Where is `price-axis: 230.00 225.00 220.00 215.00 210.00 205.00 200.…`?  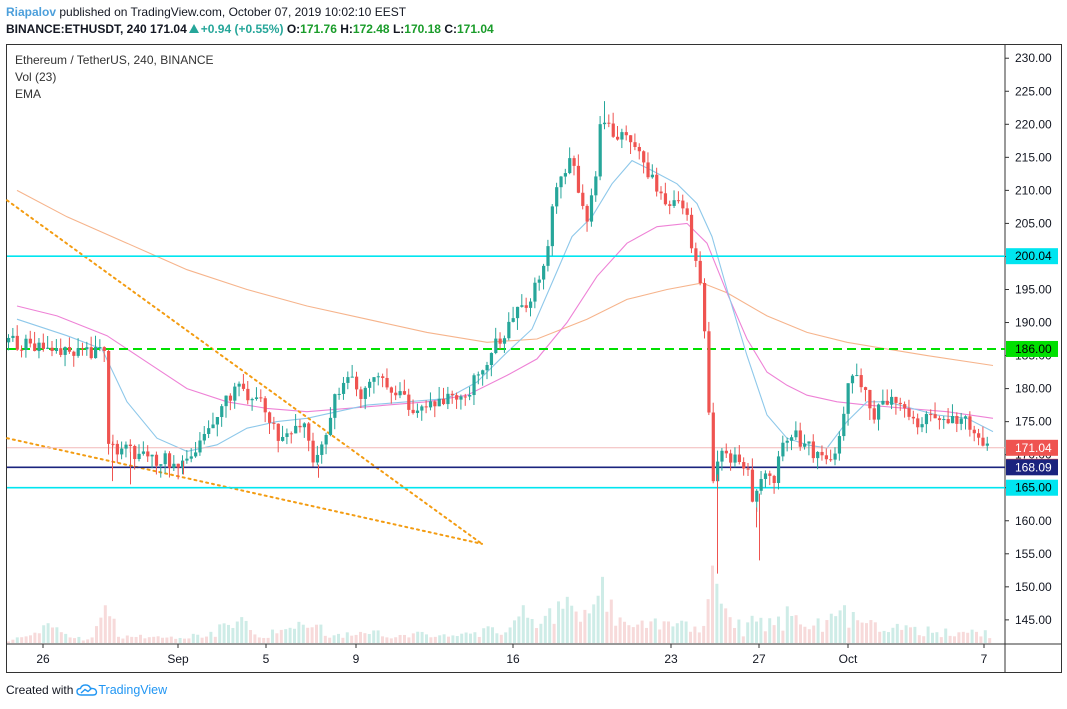 price-axis: 230.00 225.00 220.00 215.00 210.00 205.00 200.… is located at coordinates (1028, 339).